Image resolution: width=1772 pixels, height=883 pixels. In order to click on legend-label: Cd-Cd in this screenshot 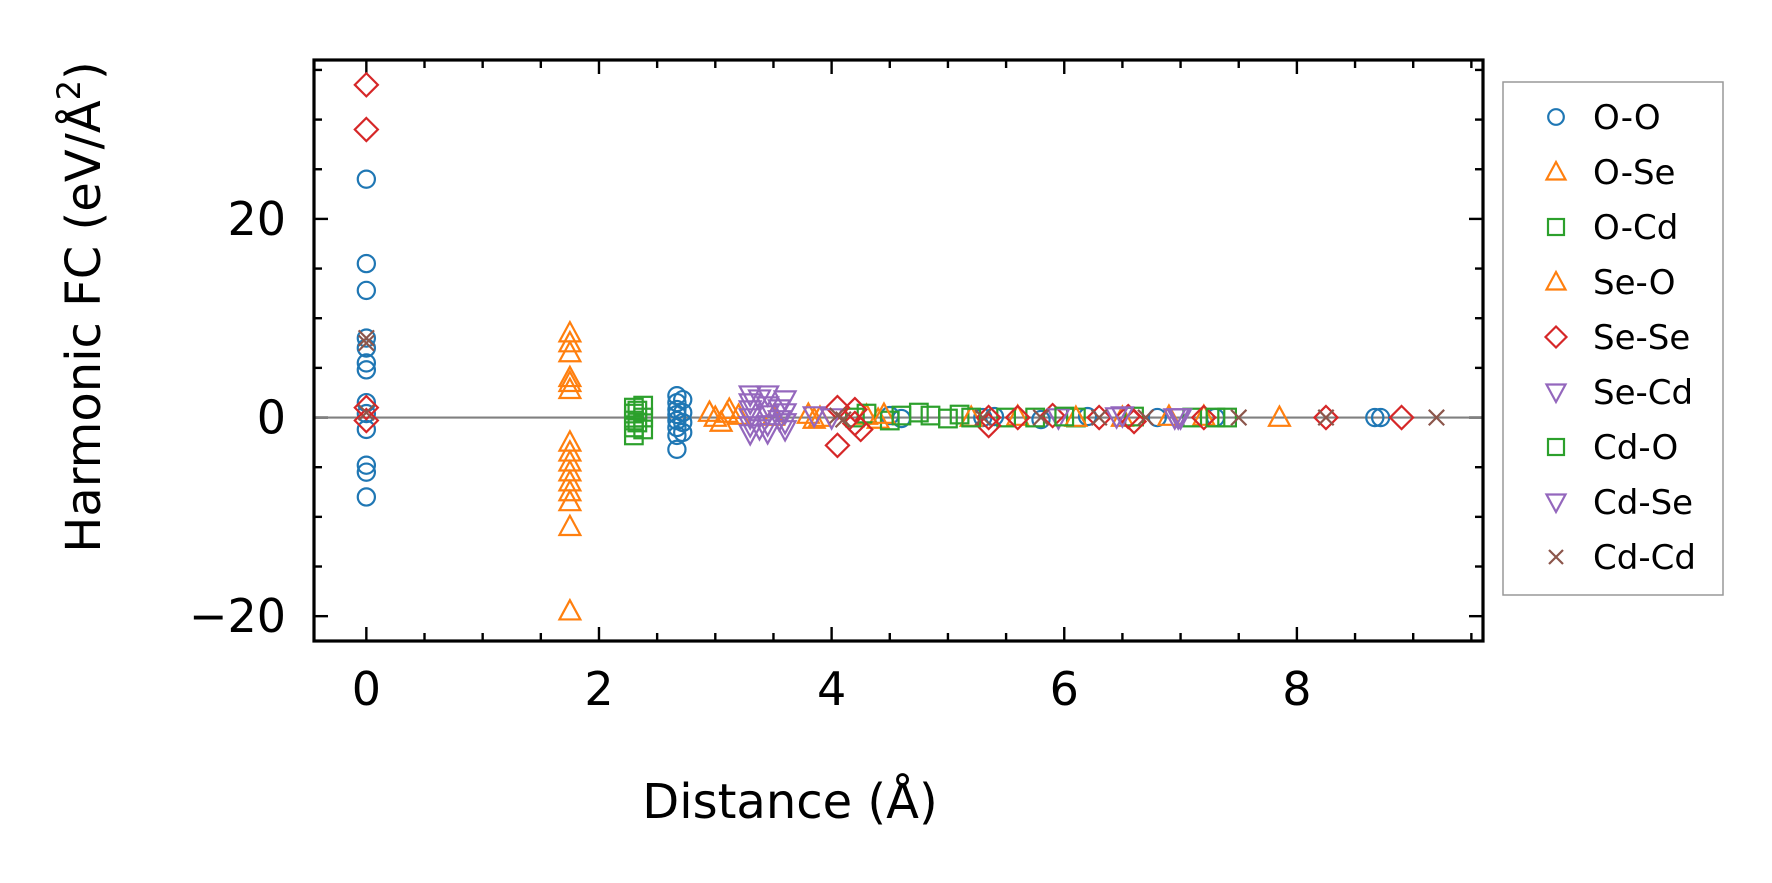, I will do `click(1644, 558)`.